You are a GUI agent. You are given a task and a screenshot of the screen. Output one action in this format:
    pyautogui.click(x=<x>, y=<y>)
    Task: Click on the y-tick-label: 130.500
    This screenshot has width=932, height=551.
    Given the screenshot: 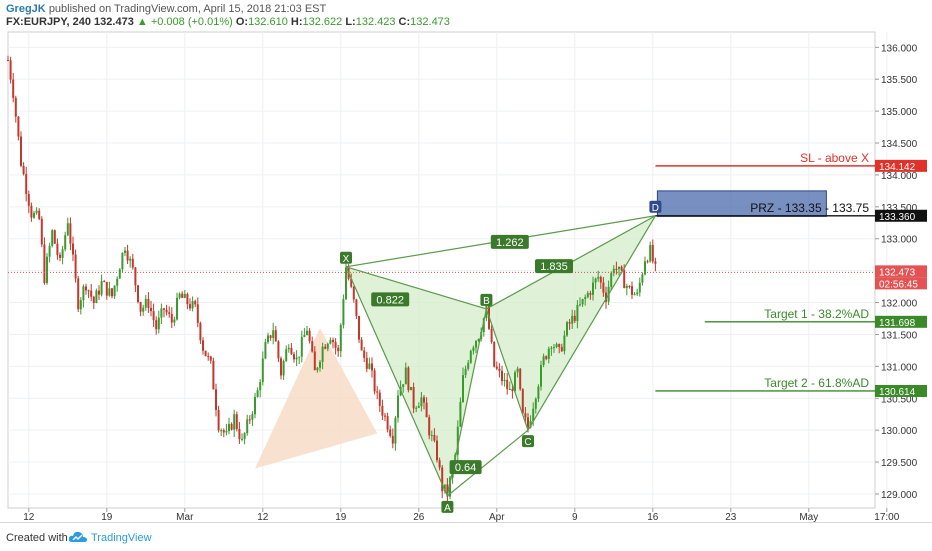 What is the action you would take?
    pyautogui.click(x=899, y=399)
    